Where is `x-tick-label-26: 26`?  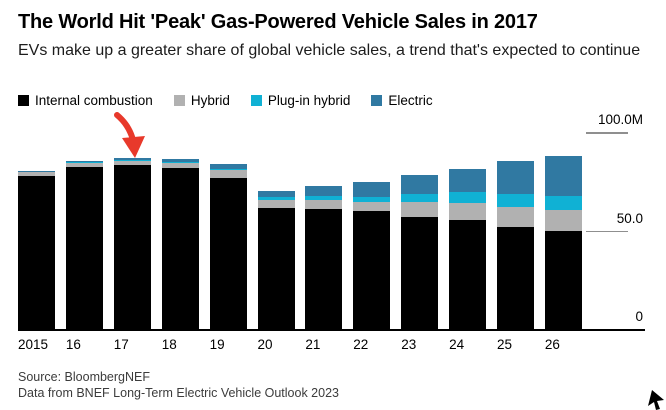 x-tick-label-26: 26 is located at coordinates (552, 344).